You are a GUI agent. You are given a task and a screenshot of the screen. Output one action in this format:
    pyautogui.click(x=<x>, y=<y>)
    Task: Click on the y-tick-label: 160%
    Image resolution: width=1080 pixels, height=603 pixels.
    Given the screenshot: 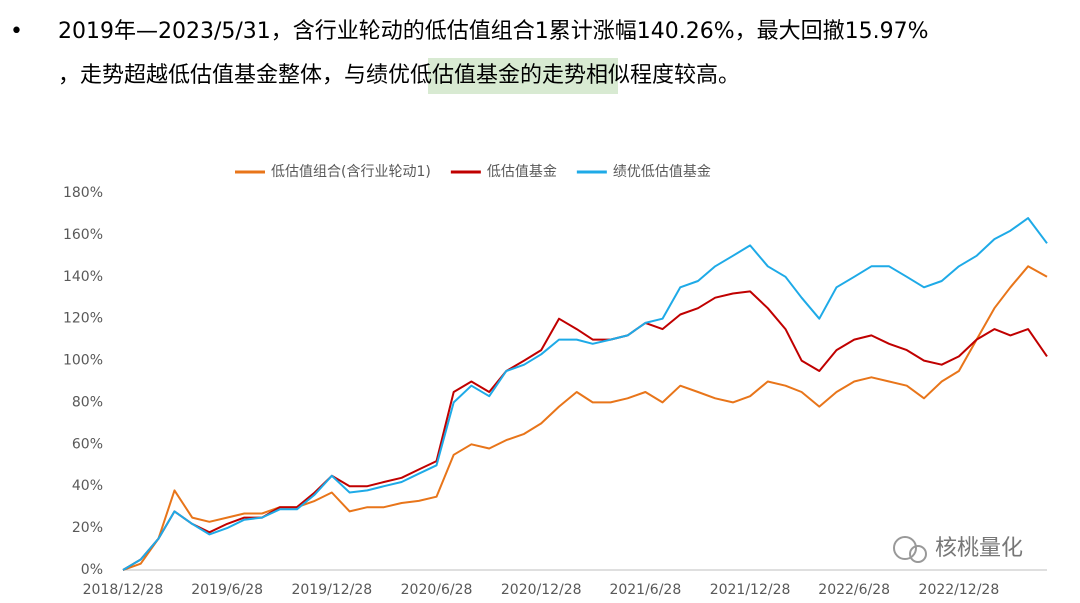 What is the action you would take?
    pyautogui.click(x=83, y=235)
    